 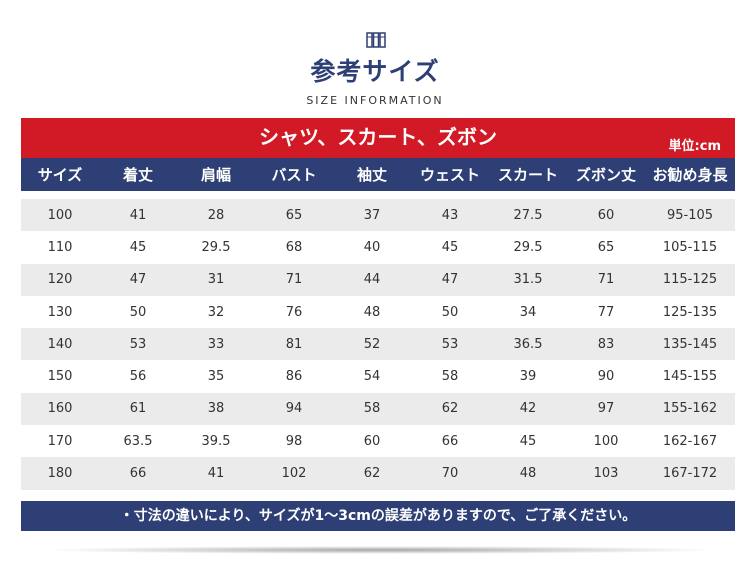 What do you see at coordinates (60, 247) in the screenshot?
I see `table-cell: 110` at bounding box center [60, 247].